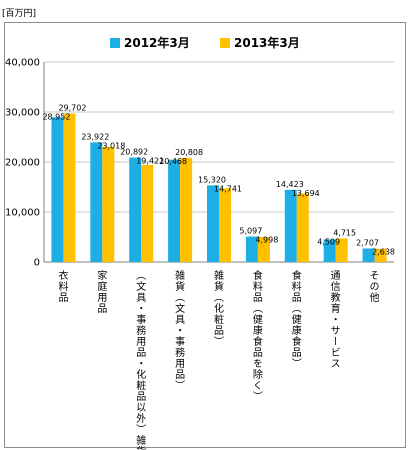 This screenshot has width=410, height=450. What do you see at coordinates (37, 263) in the screenshot?
I see `y-tick-label: 0` at bounding box center [37, 263].